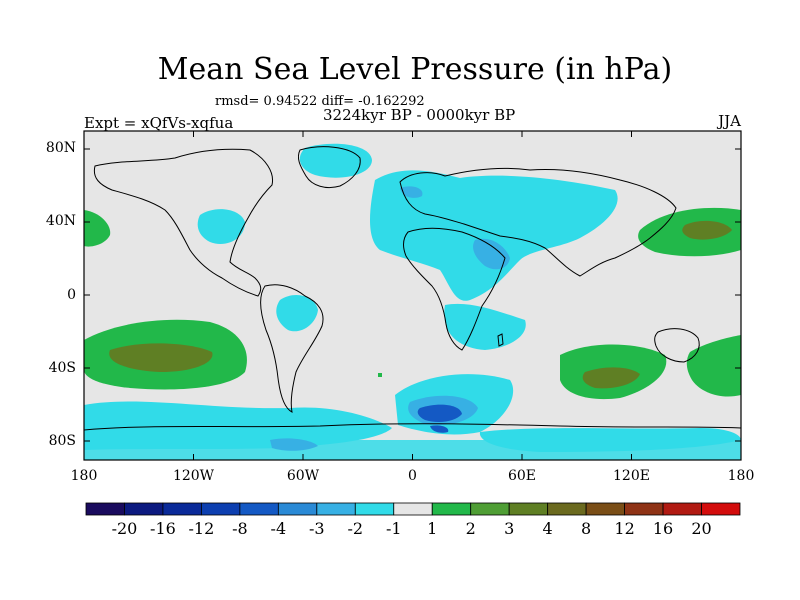 This screenshot has width=800, height=600. I want to click on stats-subtitle: rmsd= 0.94522 diff= -0.162292, so click(320, 101).